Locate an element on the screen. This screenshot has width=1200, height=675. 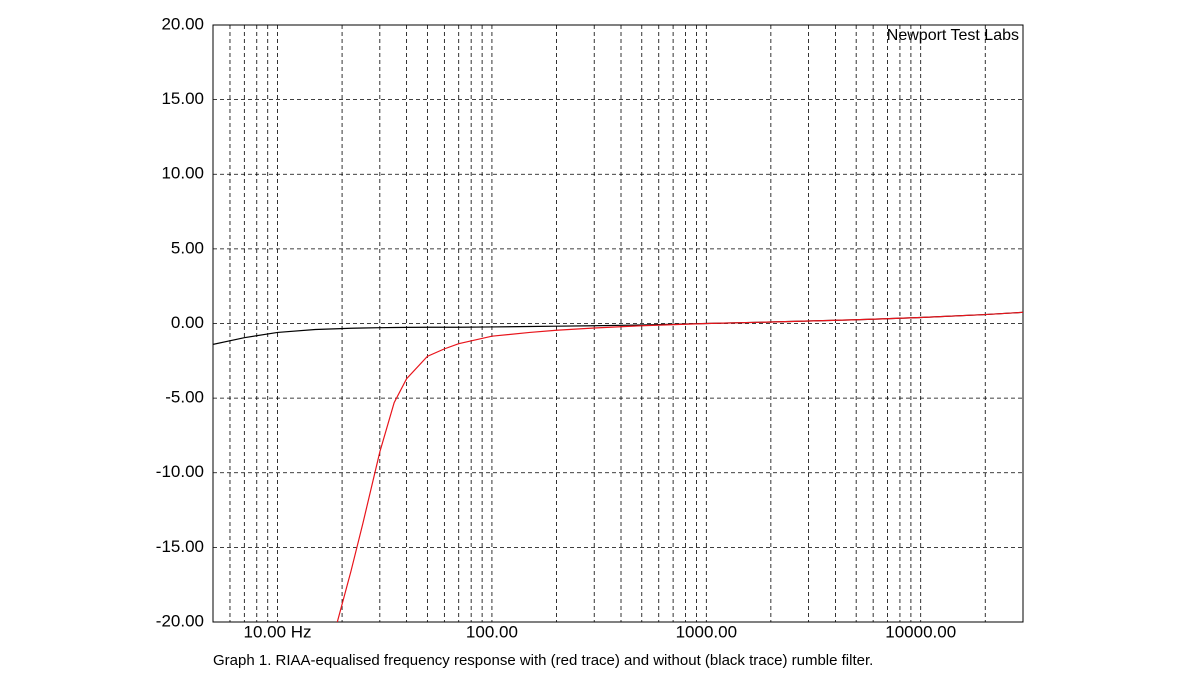
x-tick-label: 10000.00 is located at coordinates (920, 631).